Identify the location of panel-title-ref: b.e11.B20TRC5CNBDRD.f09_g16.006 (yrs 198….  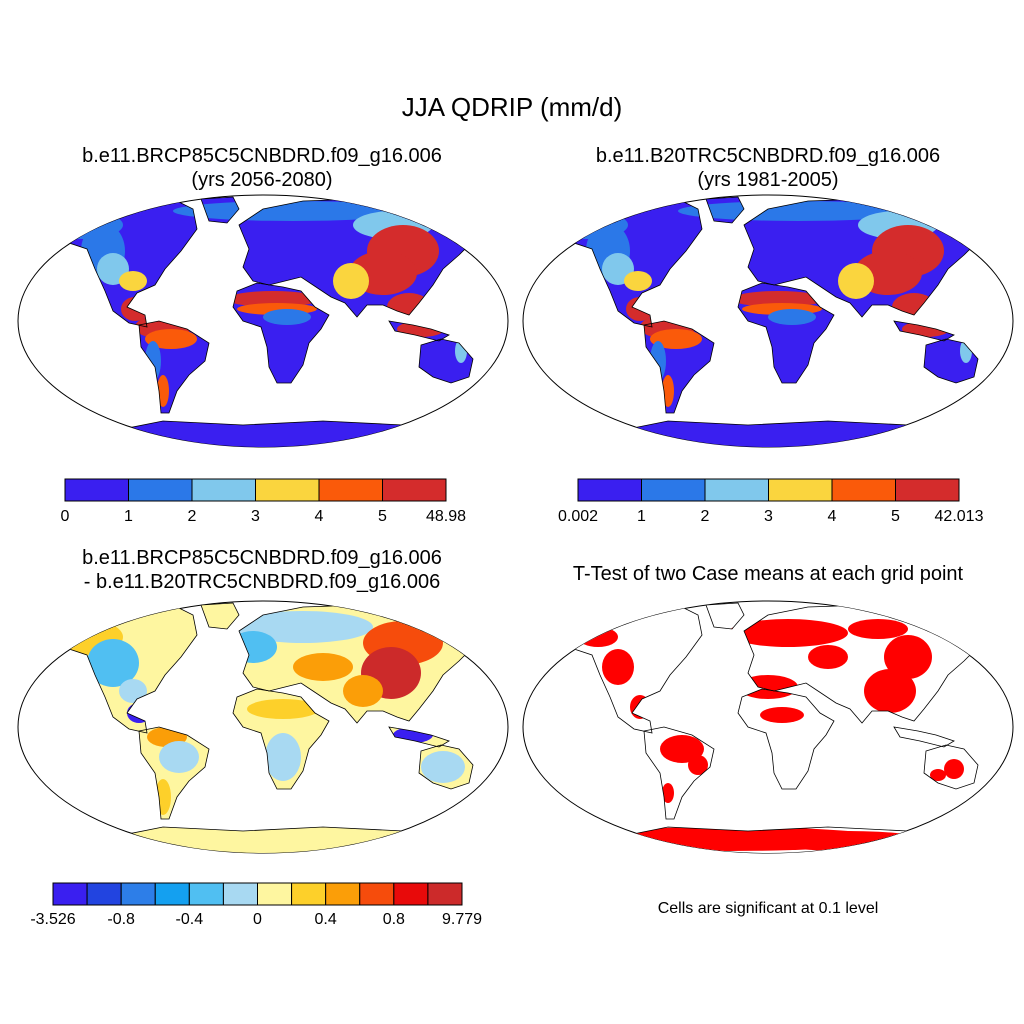
(768, 168).